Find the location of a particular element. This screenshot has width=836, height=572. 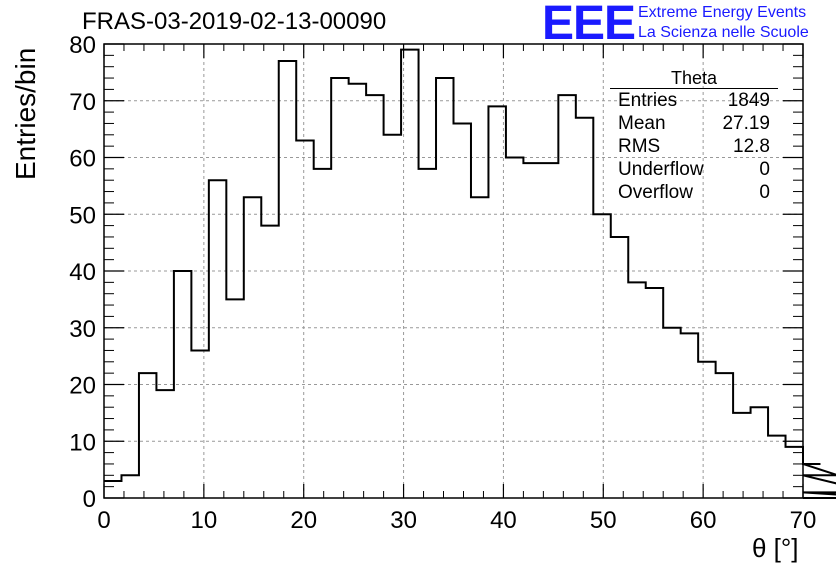

stats-value: 1849 is located at coordinates (748, 100).